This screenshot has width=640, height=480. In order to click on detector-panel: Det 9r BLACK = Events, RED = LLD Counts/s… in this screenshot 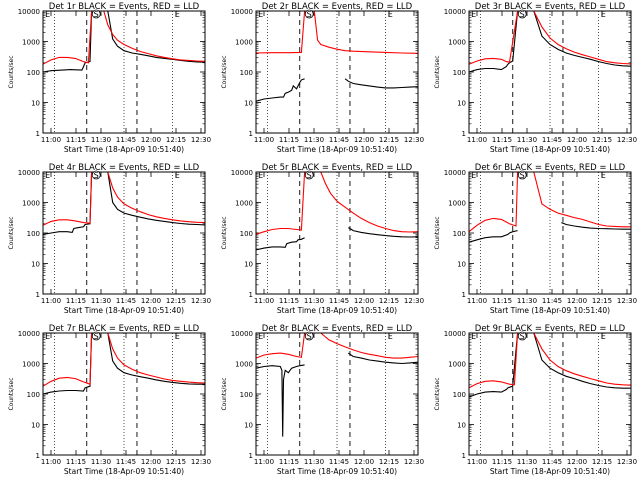, I will do `click(535, 400)`.